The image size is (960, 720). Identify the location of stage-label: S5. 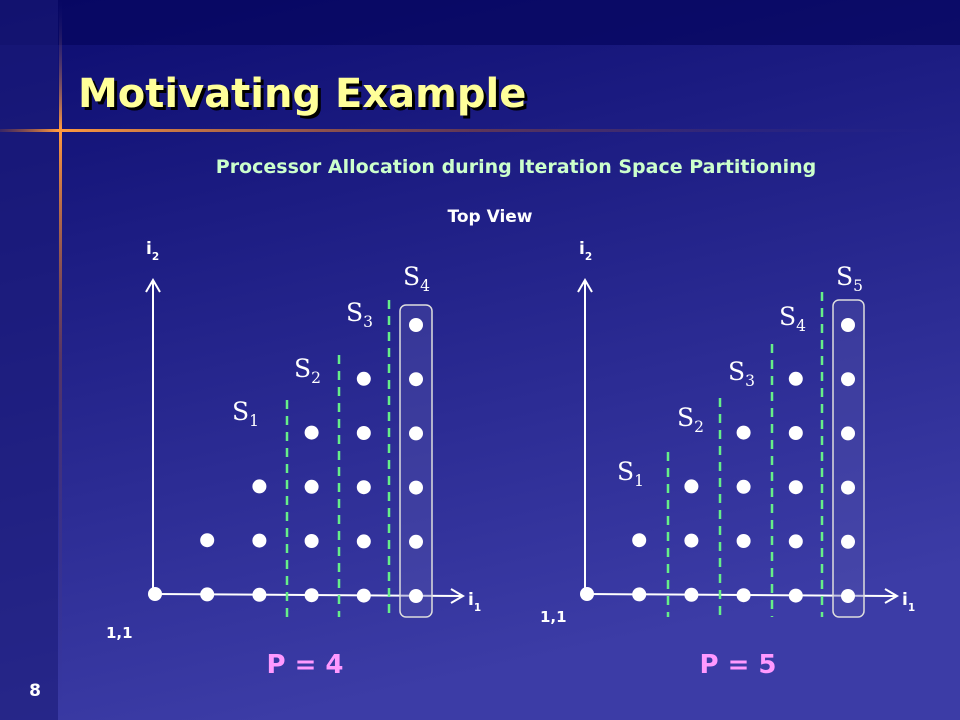
(849, 278).